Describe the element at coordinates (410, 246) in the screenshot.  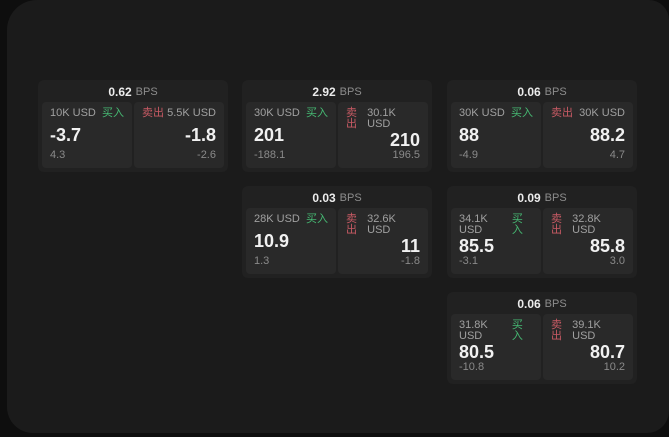
I see `sell-price: 11` at that location.